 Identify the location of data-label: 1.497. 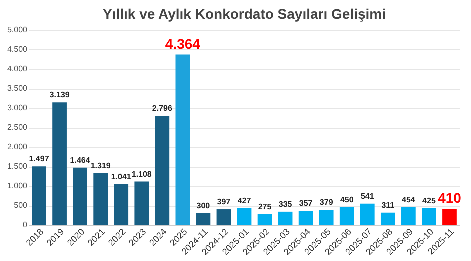
(39, 159).